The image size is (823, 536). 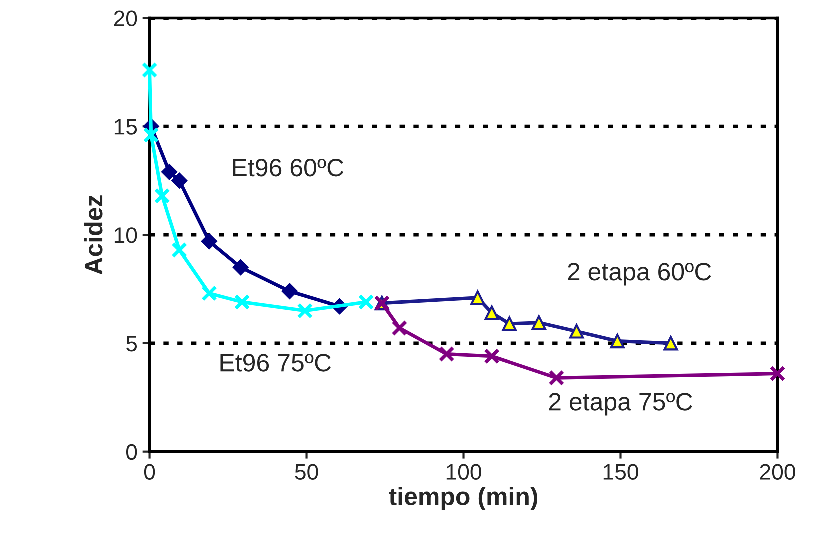 What do you see at coordinates (640, 274) in the screenshot?
I see `series-label: 2 etapa 60ºC` at bounding box center [640, 274].